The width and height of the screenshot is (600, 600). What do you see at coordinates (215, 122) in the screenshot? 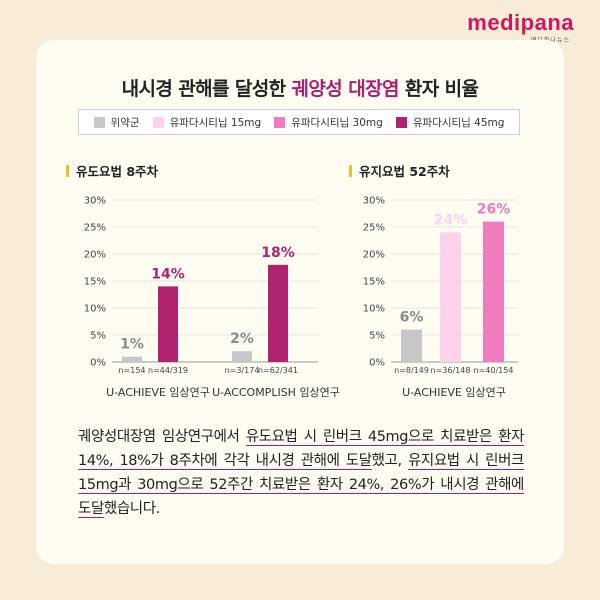
I see `legend-label: 유파다시티닙 15mg` at bounding box center [215, 122].